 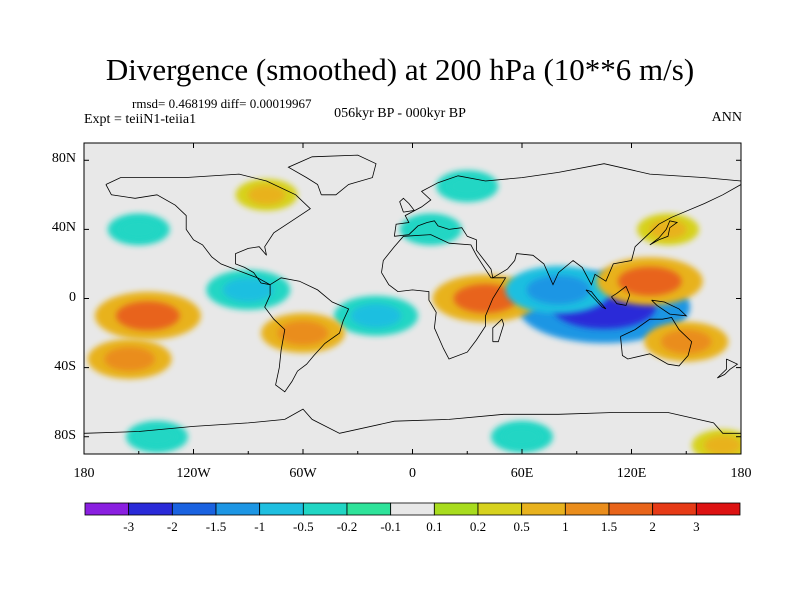 What do you see at coordinates (65, 435) in the screenshot?
I see `lat-label: 80S` at bounding box center [65, 435].